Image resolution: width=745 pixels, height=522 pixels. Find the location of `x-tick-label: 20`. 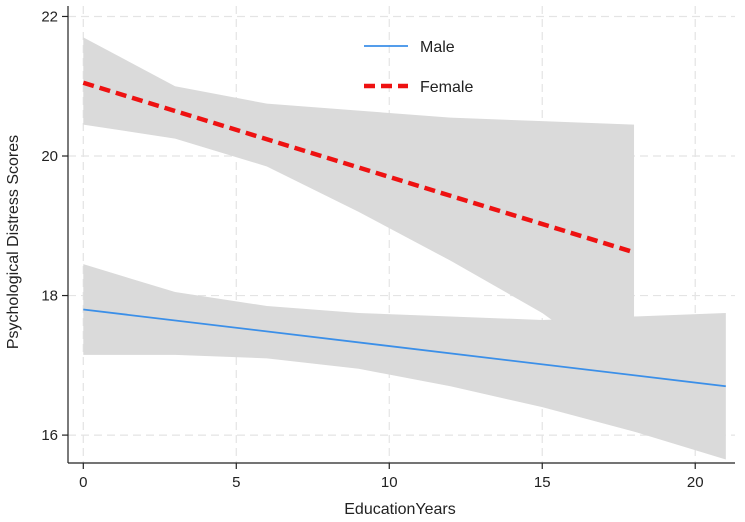

x-tick-label: 20 is located at coordinates (695, 482).